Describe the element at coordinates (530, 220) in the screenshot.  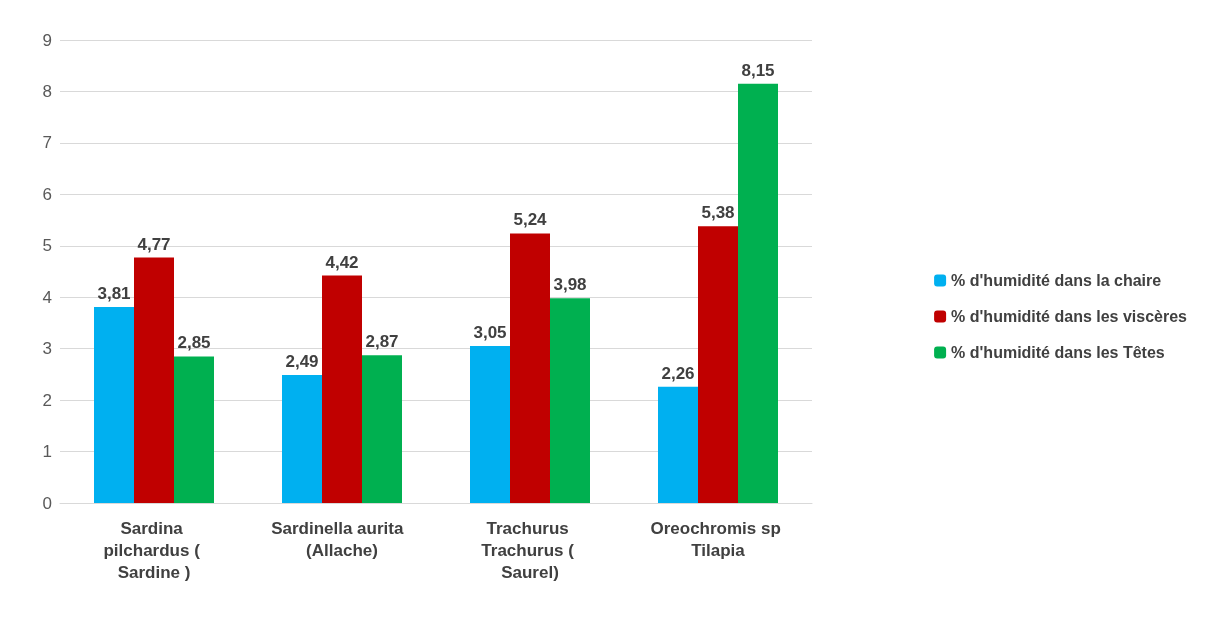
I see `data-label: 5,24` at that location.